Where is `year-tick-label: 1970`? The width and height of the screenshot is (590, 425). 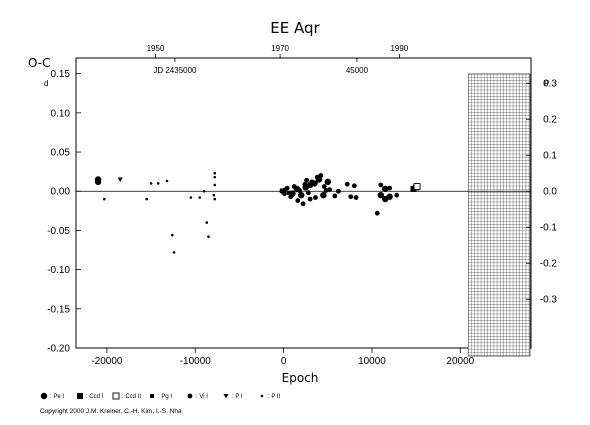
year-tick-label: 1970 is located at coordinates (280, 48).